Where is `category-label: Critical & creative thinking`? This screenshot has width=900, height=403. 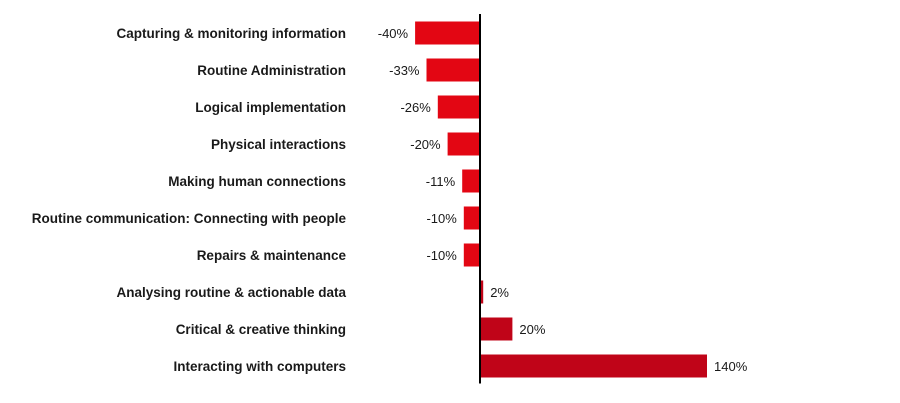
category-label: Critical & creative thinking is located at coordinates (261, 329).